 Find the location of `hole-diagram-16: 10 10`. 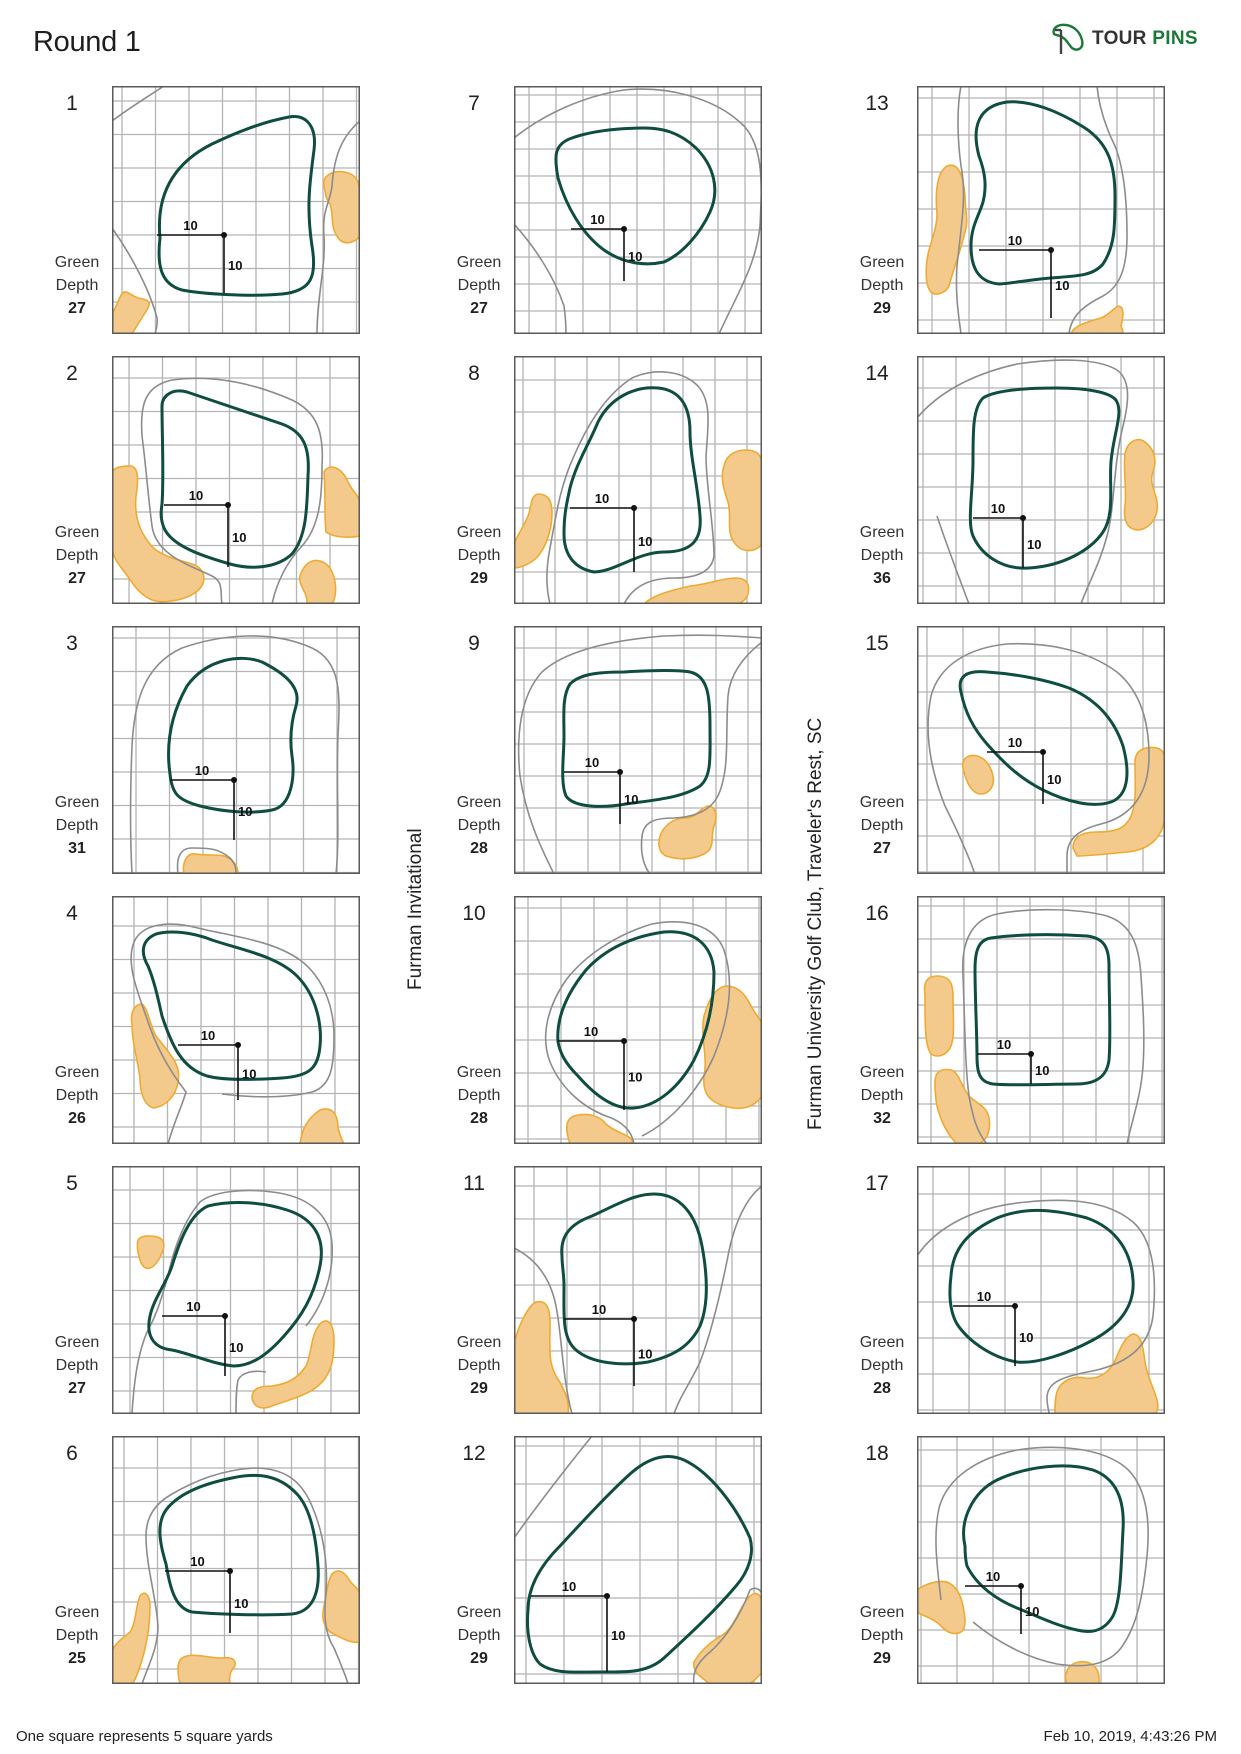

hole-diagram-16: 10 10 is located at coordinates (1041, 1020).